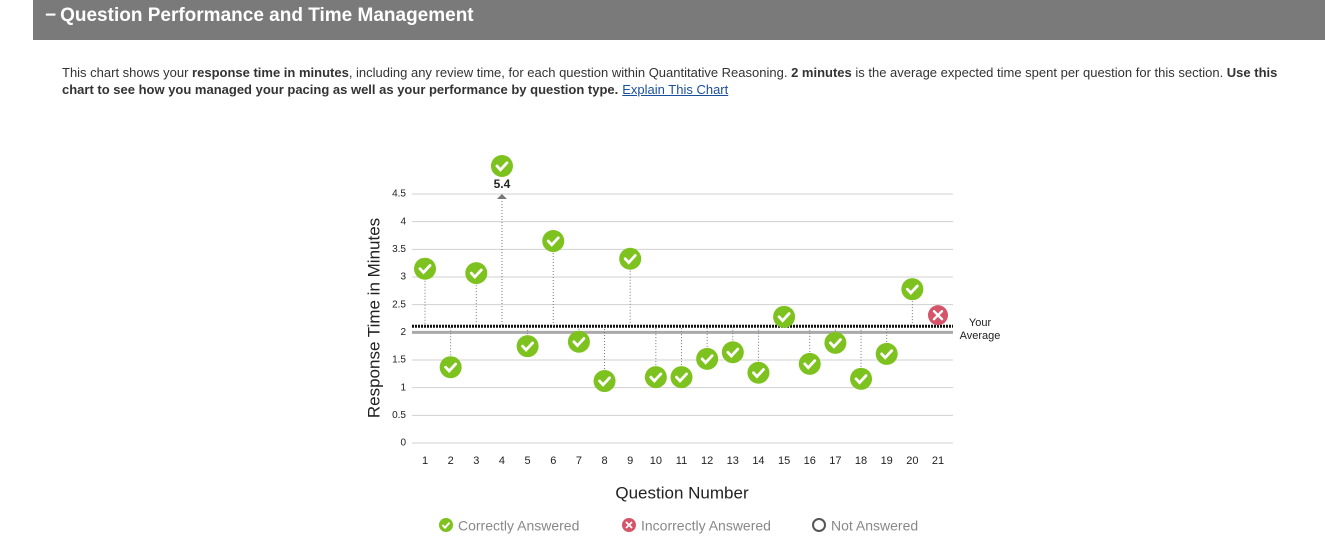  I want to click on explain-link: Explain This Chart, so click(675, 89).